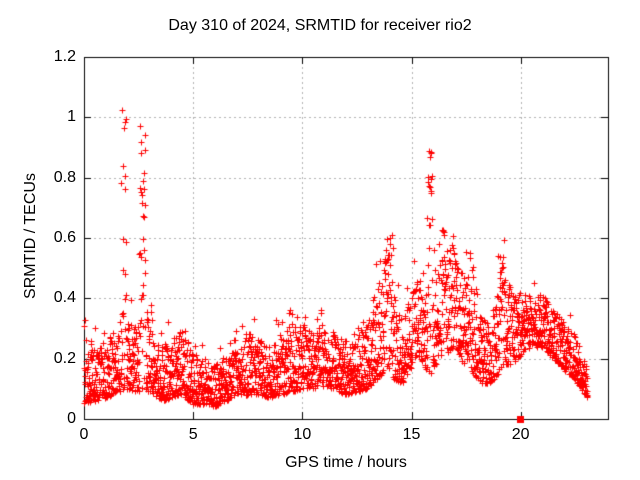 The image size is (640, 480). I want to click on x-tick-label: 5, so click(193, 434).